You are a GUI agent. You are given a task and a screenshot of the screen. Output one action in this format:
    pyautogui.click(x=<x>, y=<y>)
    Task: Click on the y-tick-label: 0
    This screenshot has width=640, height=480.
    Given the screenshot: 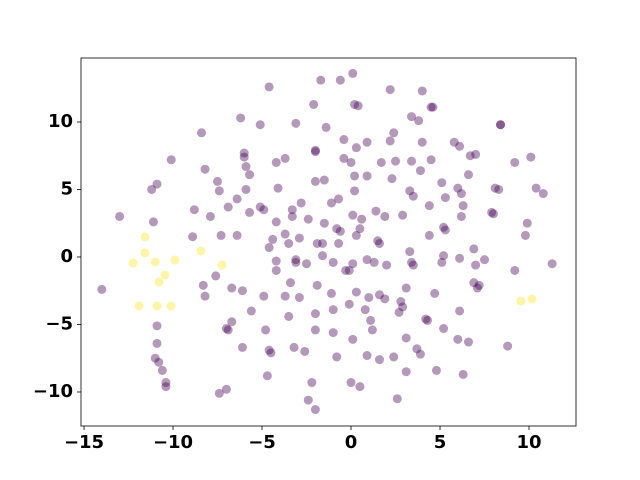 What is the action you would take?
    pyautogui.click(x=66, y=256)
    